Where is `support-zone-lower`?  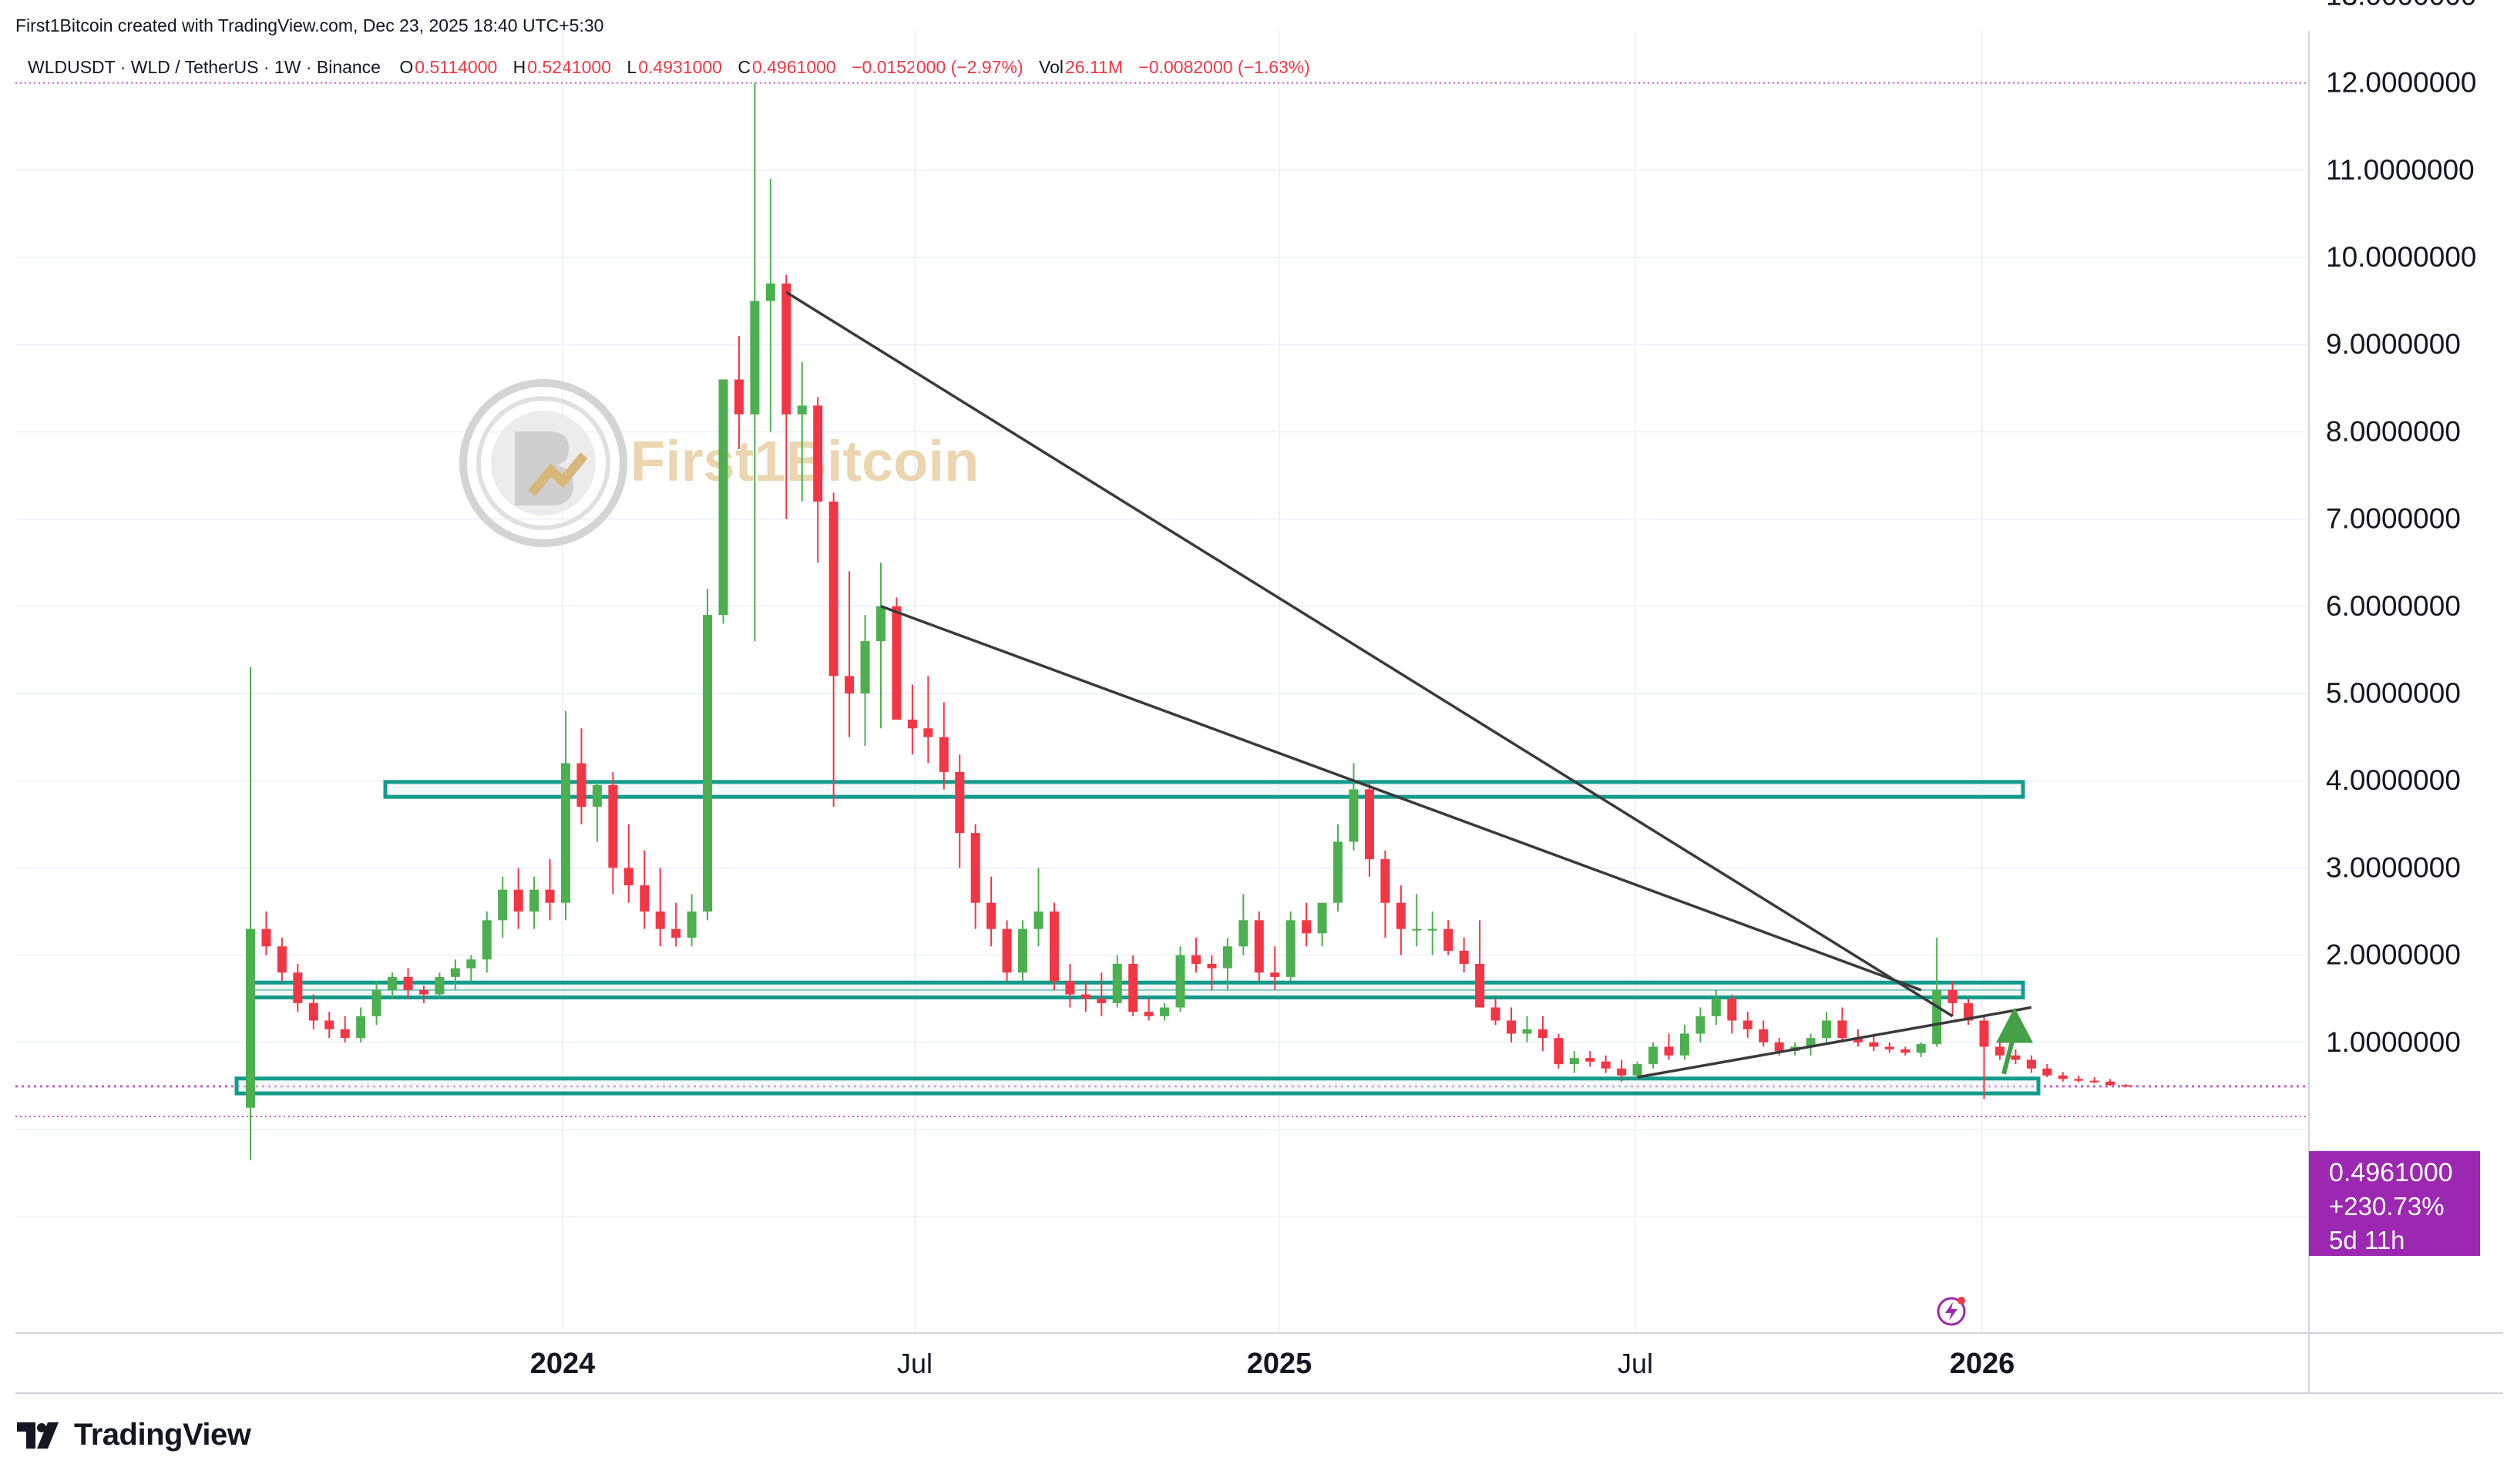 support-zone-lower is located at coordinates (1137, 1086).